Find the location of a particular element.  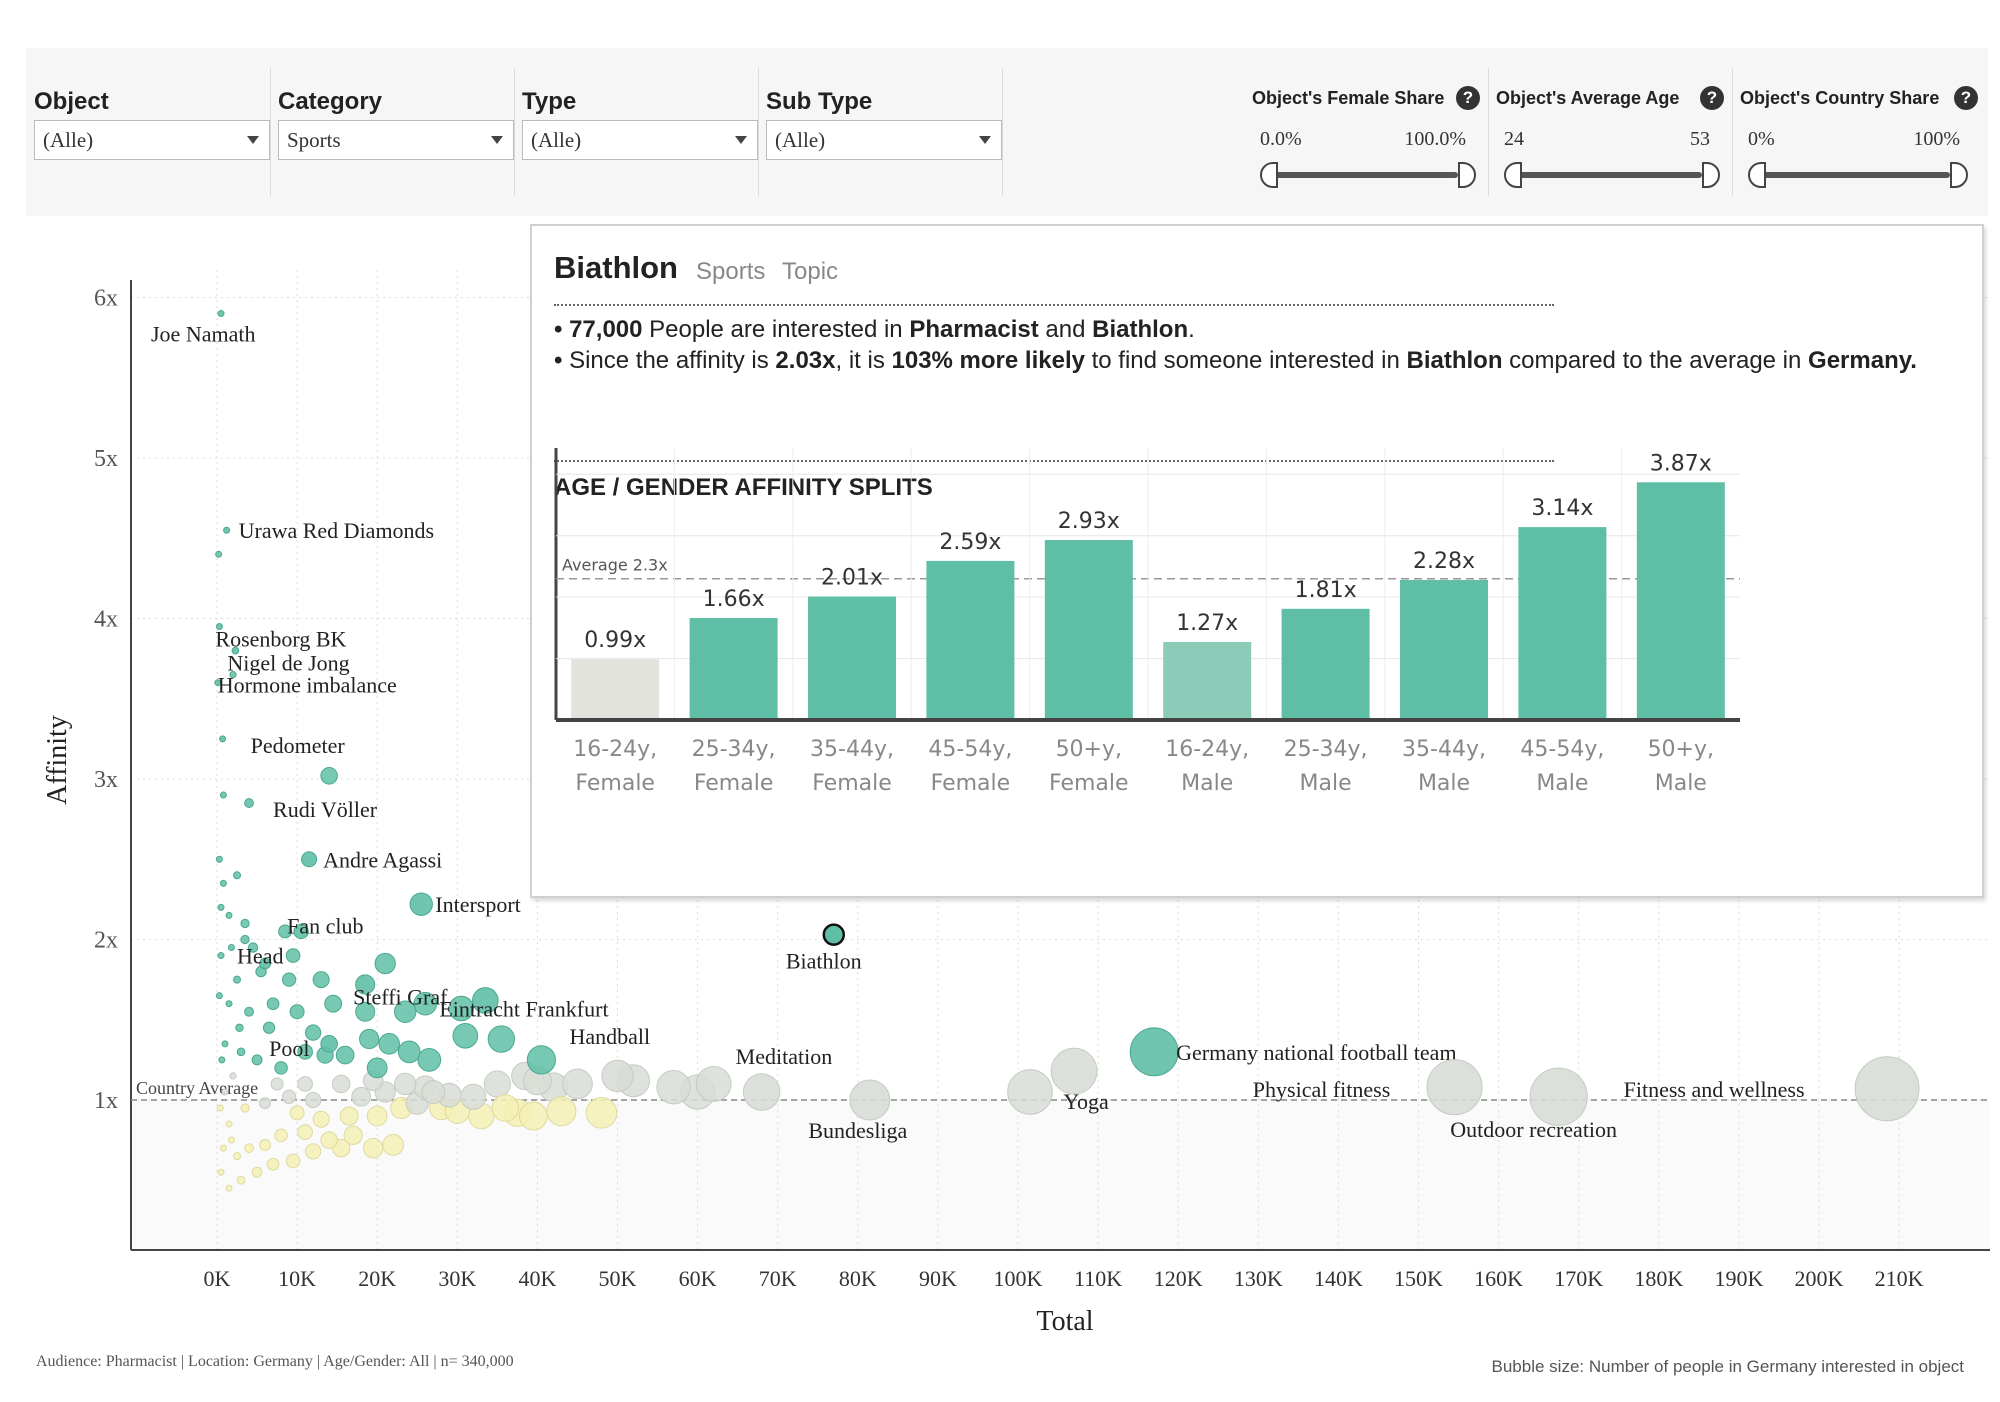

category-dropdown-value: Sports is located at coordinates (314, 140).